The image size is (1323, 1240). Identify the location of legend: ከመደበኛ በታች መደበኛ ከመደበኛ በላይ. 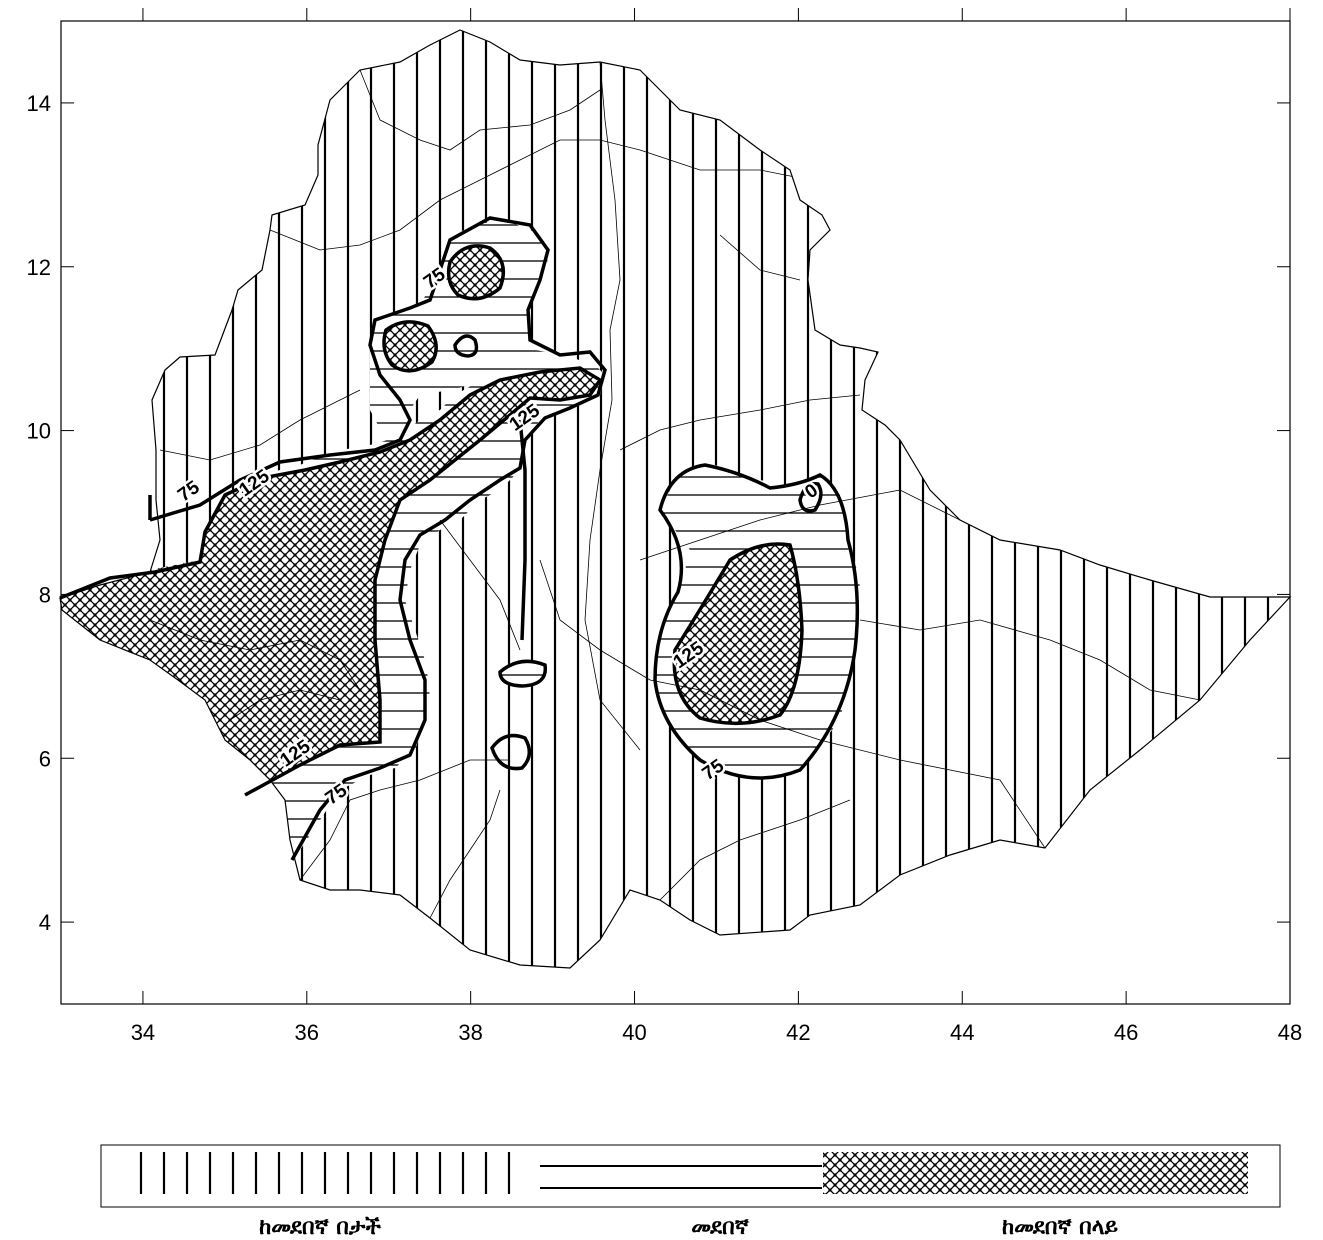
(690, 1192).